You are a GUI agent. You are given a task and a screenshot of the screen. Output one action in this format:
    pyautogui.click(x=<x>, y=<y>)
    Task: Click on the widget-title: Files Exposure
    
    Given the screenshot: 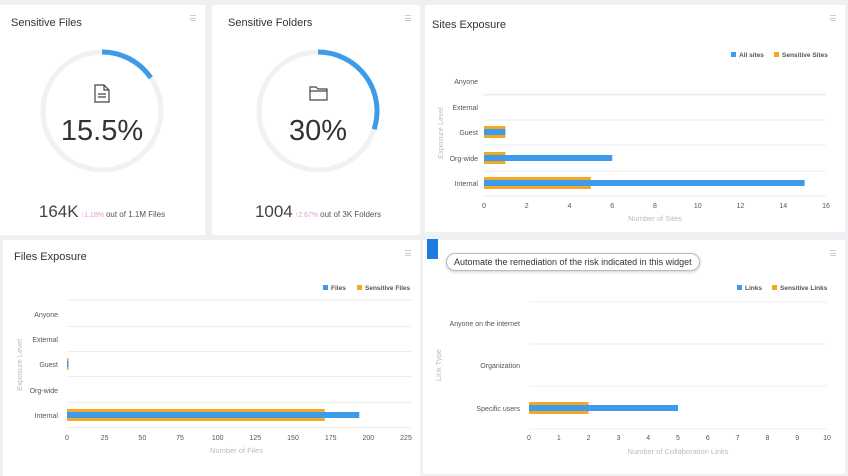 What is the action you would take?
    pyautogui.click(x=50, y=257)
    